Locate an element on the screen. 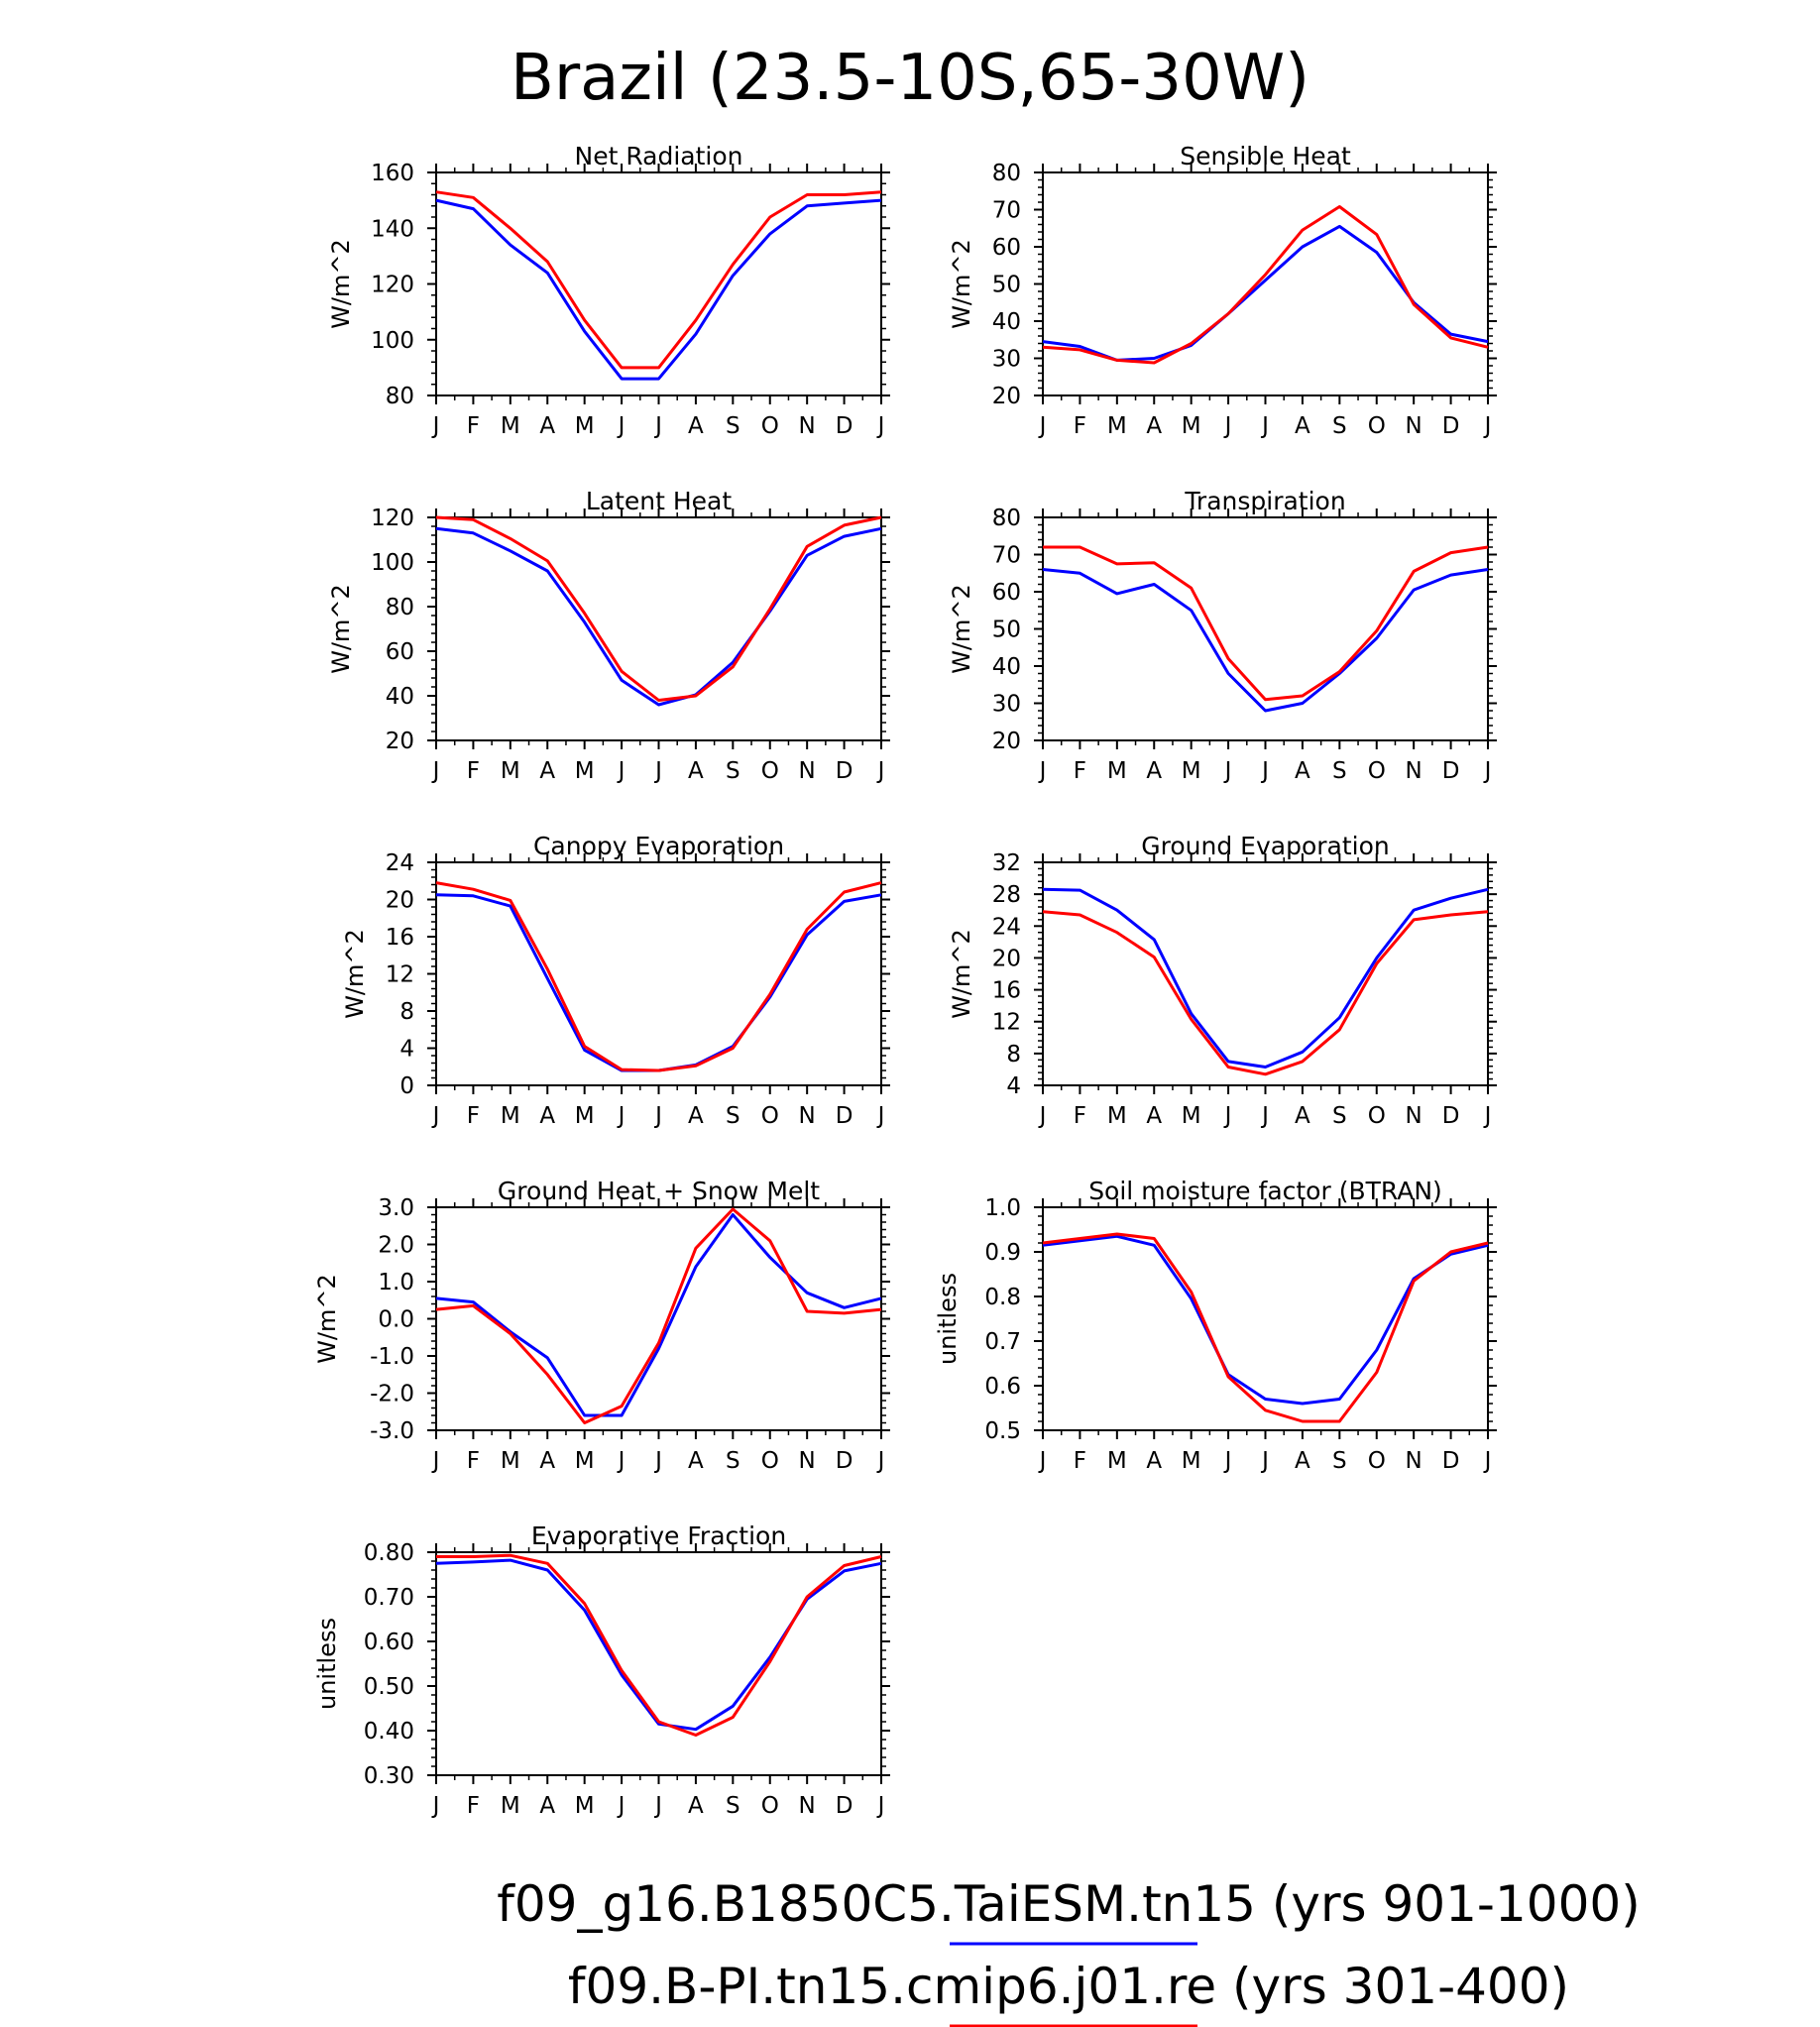 This screenshot has width=1820, height=2027. y-tick-label: 0.30 is located at coordinates (389, 1776).